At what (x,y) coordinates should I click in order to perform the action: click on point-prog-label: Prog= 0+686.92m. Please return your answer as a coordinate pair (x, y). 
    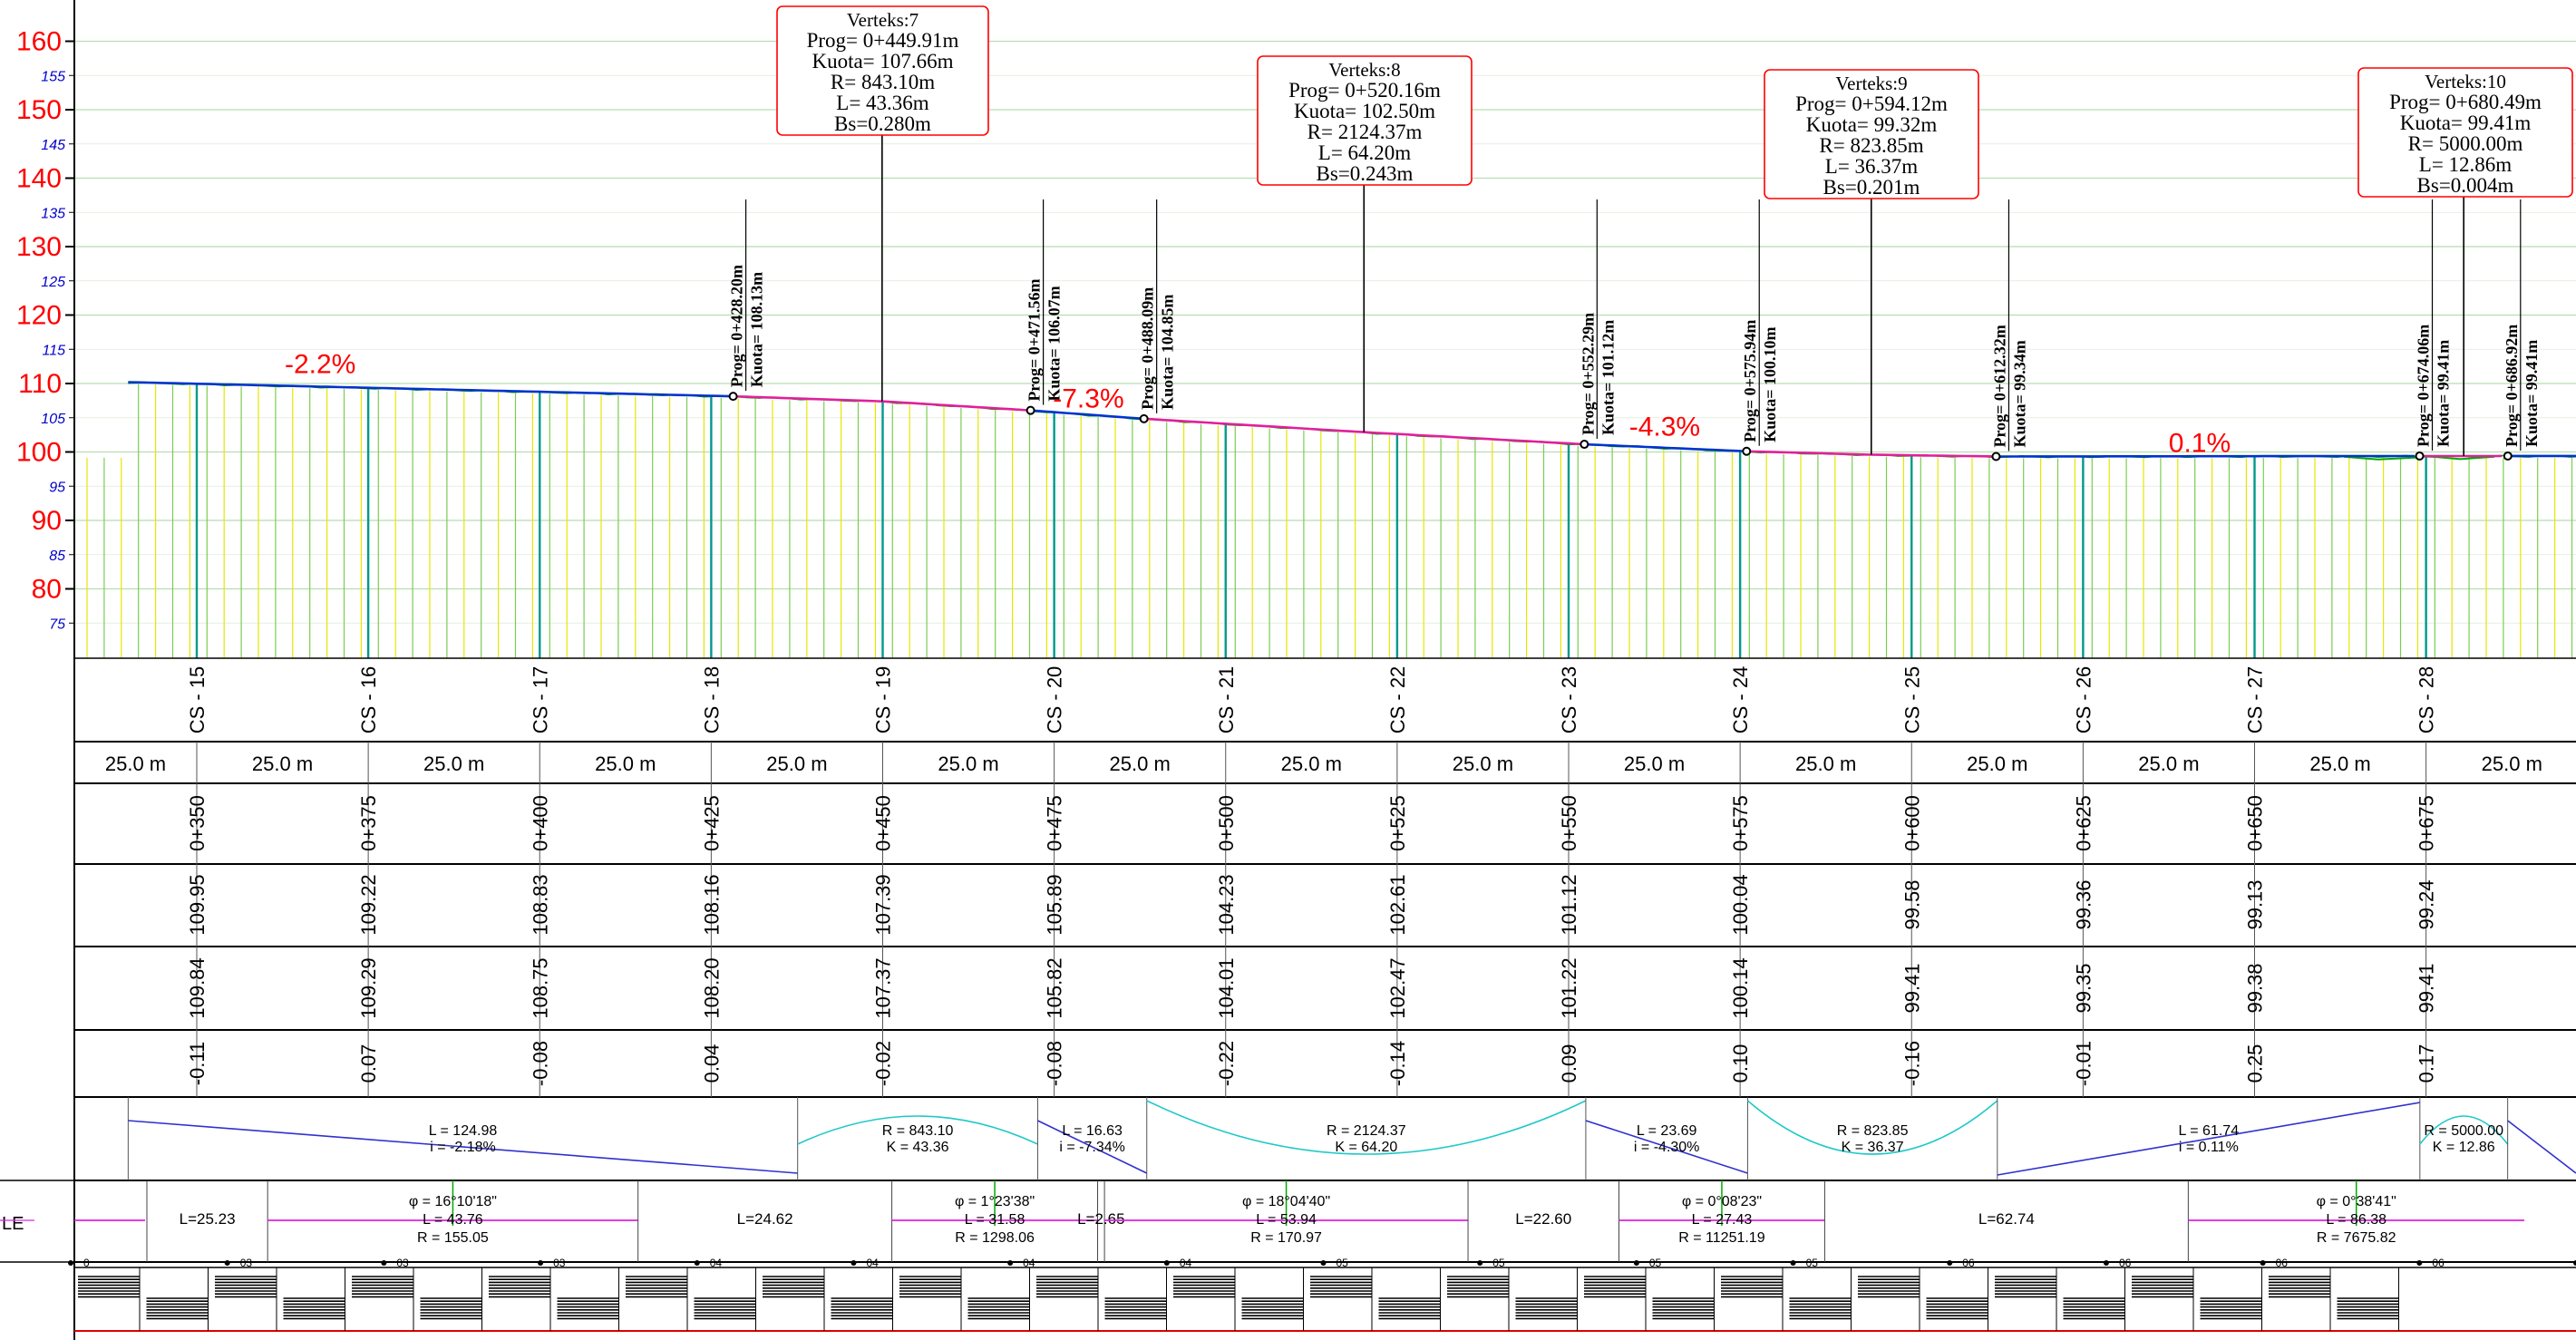
    Looking at the image, I should click on (2512, 386).